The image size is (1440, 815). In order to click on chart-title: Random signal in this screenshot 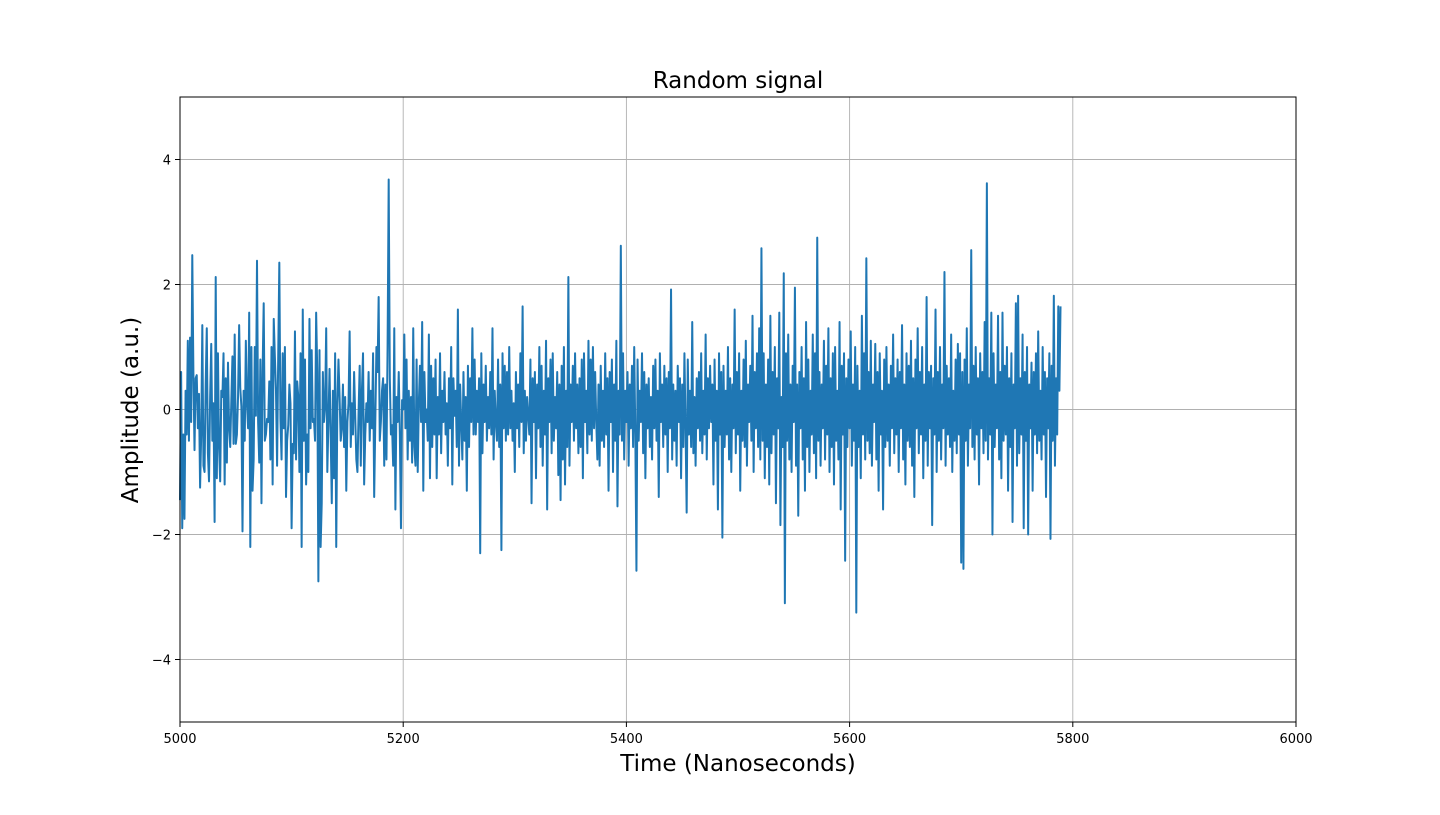, I will do `click(738, 81)`.